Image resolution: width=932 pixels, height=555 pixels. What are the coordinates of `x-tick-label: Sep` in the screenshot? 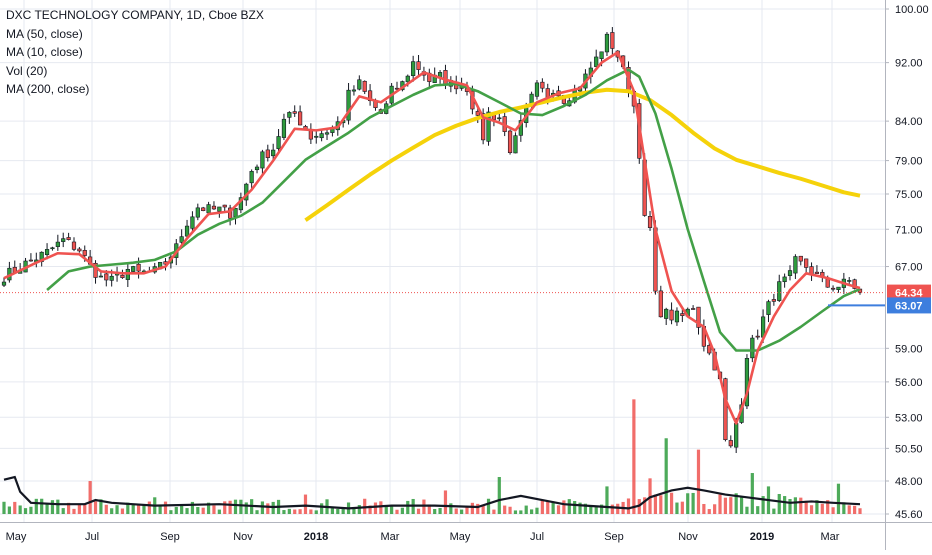 It's located at (170, 537).